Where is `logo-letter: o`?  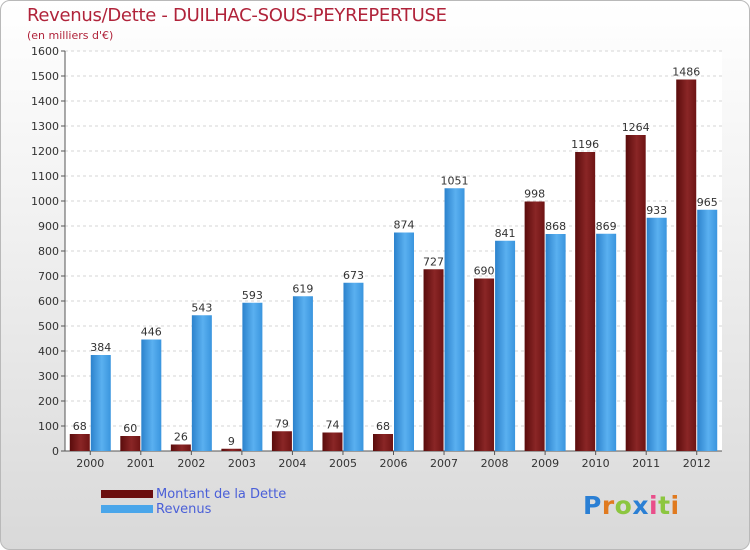 logo-letter: o is located at coordinates (623, 505).